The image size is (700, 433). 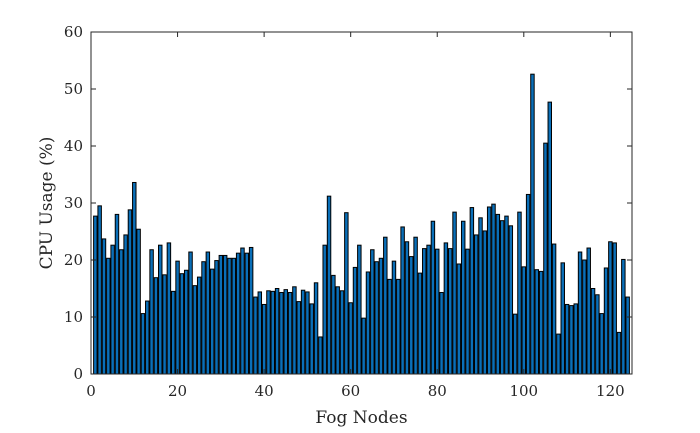 What do you see at coordinates (361, 418) in the screenshot?
I see `x-axis-label: Fog Nodes` at bounding box center [361, 418].